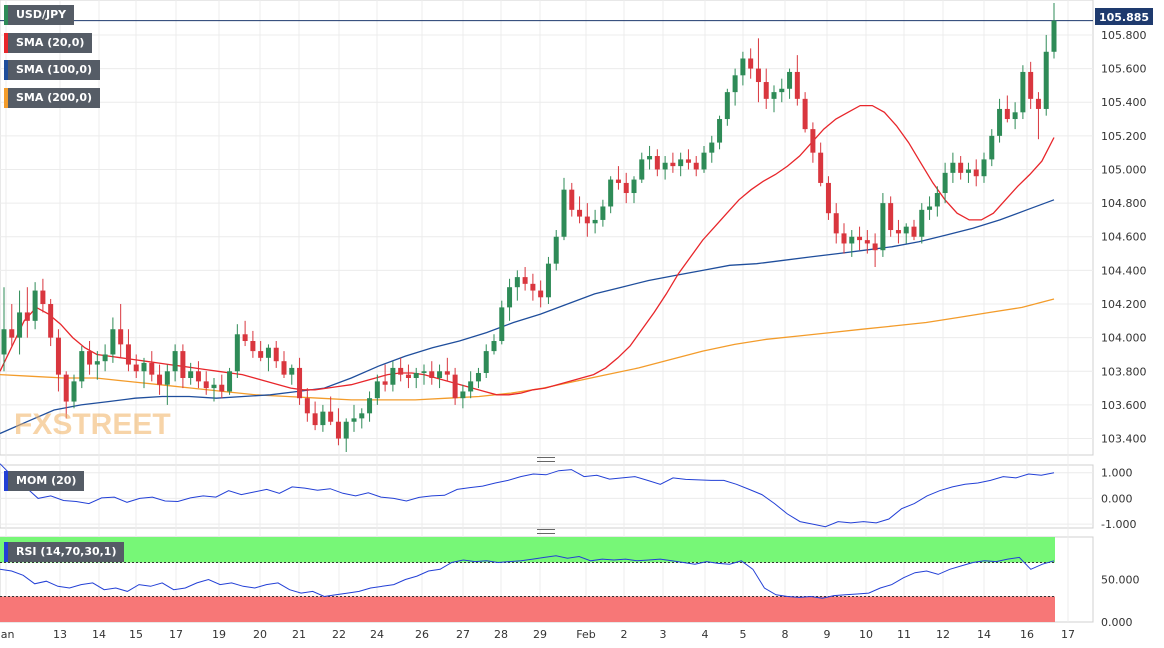  What do you see at coordinates (52, 70) in the screenshot?
I see `legend-sma100: SMA (100,0)` at bounding box center [52, 70].